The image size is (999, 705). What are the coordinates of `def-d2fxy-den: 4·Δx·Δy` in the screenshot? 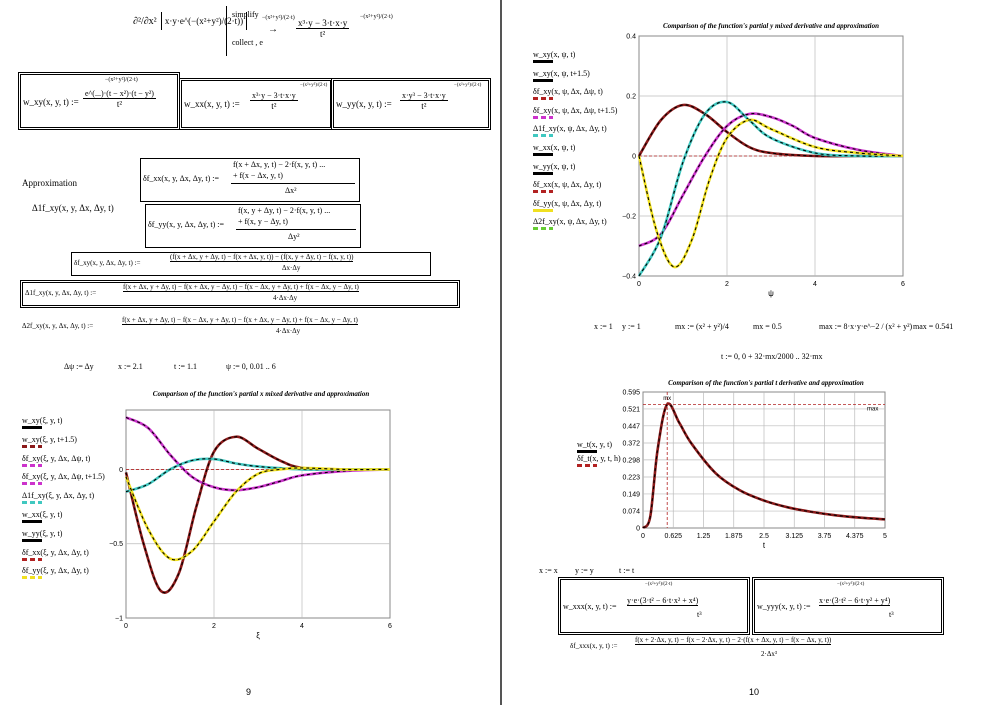 It's located at (288, 331).